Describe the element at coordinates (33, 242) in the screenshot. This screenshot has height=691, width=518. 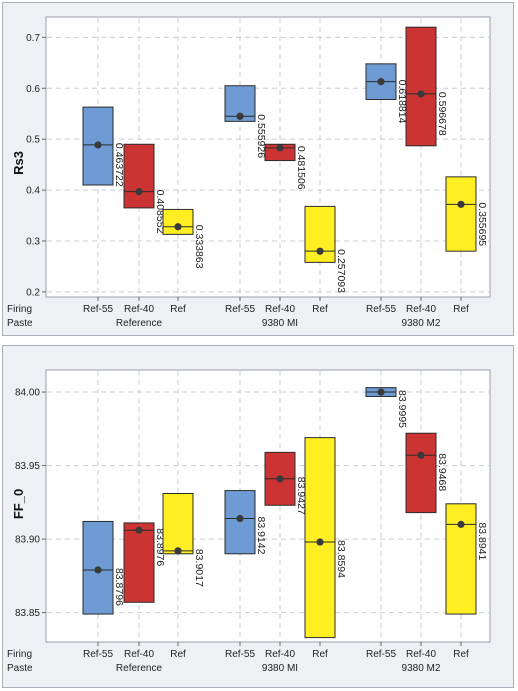
I see `y-tick-label: 0.3` at that location.